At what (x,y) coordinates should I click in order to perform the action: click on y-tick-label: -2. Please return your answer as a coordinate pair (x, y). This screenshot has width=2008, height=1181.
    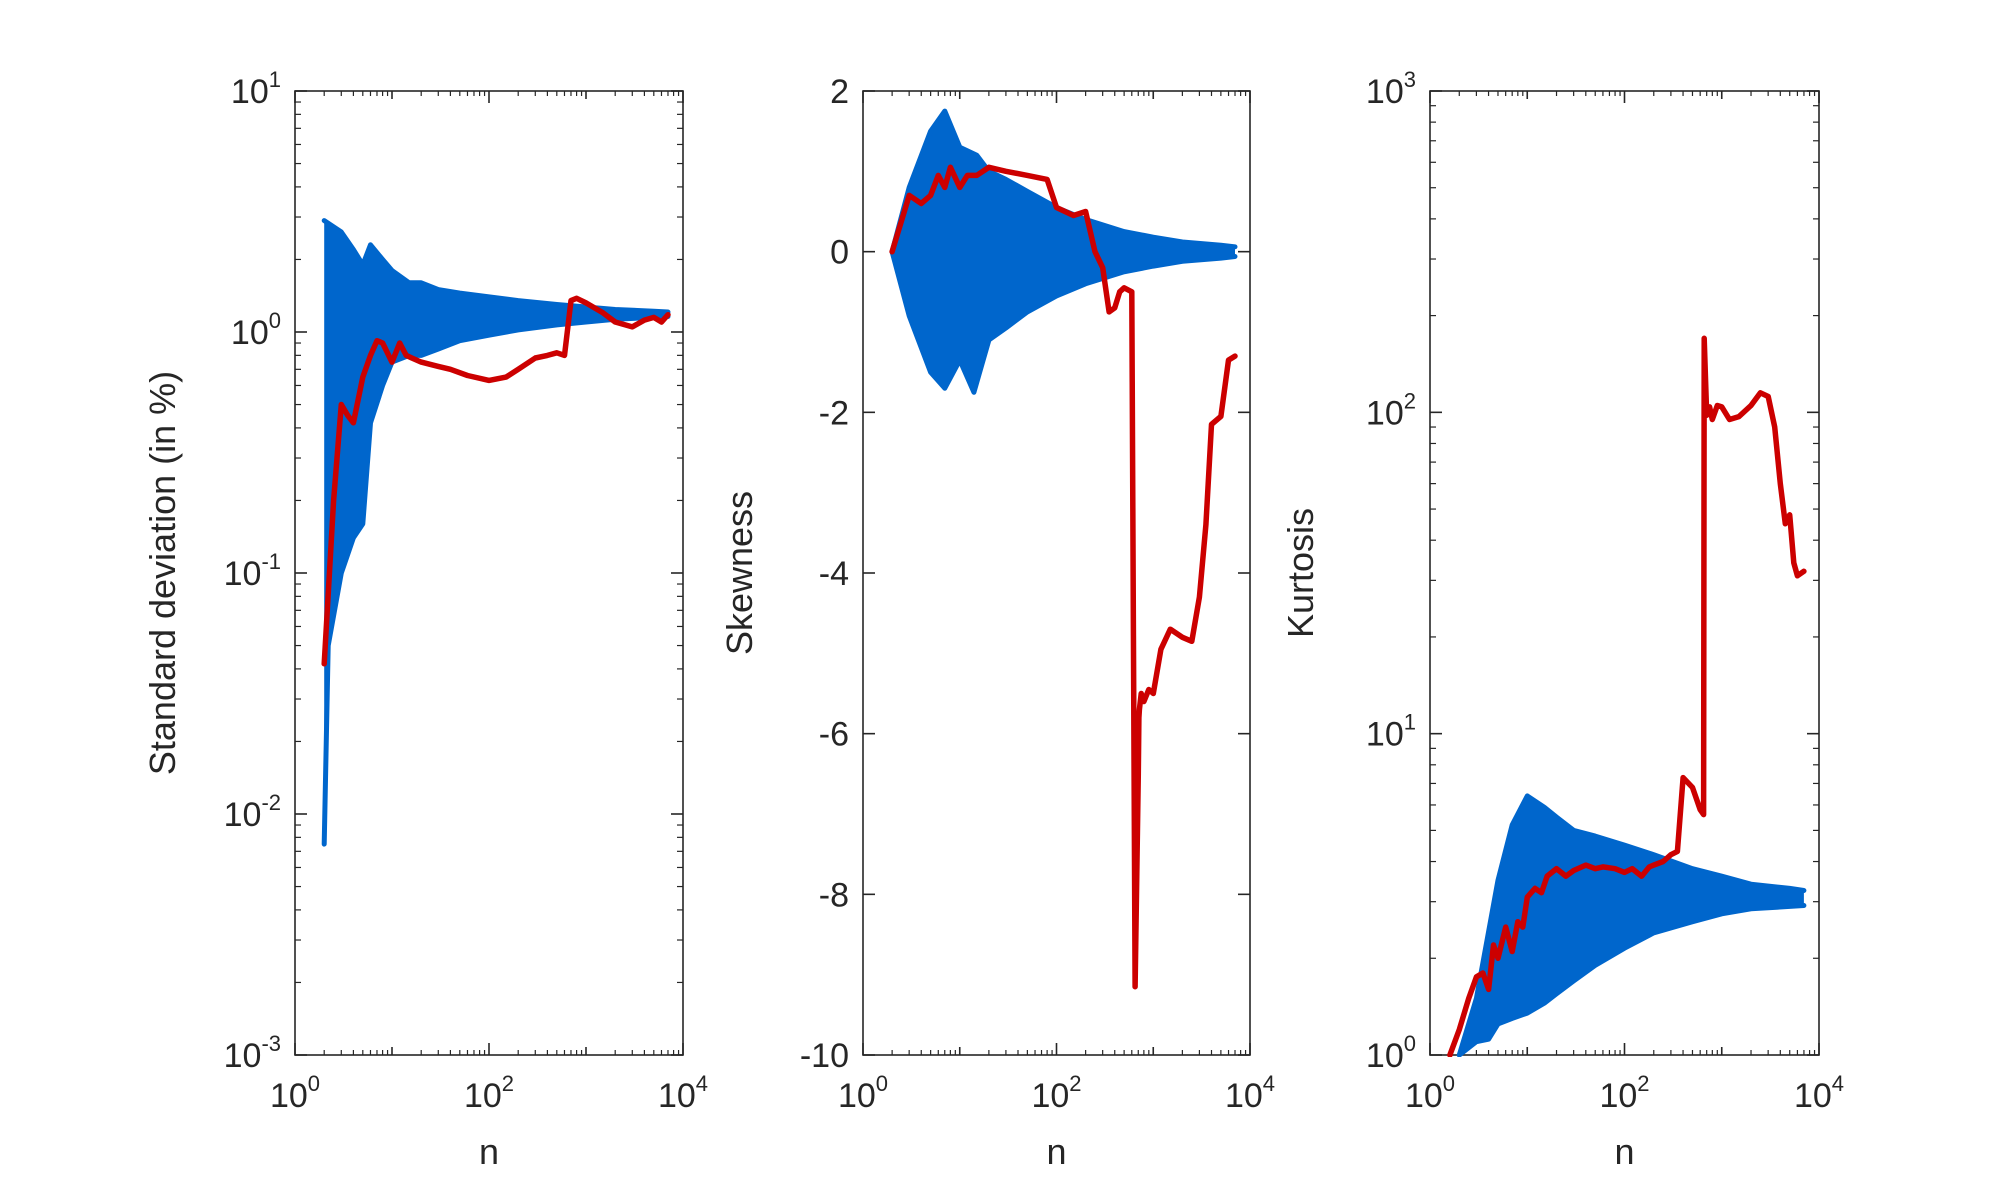
    Looking at the image, I should click on (834, 413).